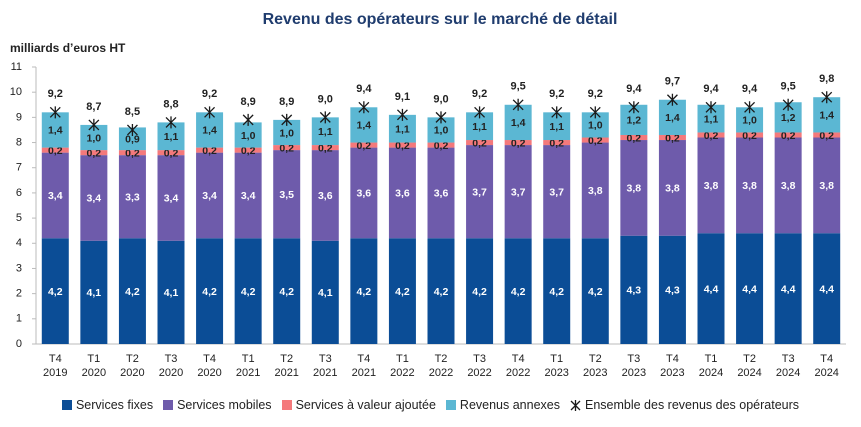  What do you see at coordinates (19, 294) in the screenshot?
I see `y-tick-label: 2` at bounding box center [19, 294].